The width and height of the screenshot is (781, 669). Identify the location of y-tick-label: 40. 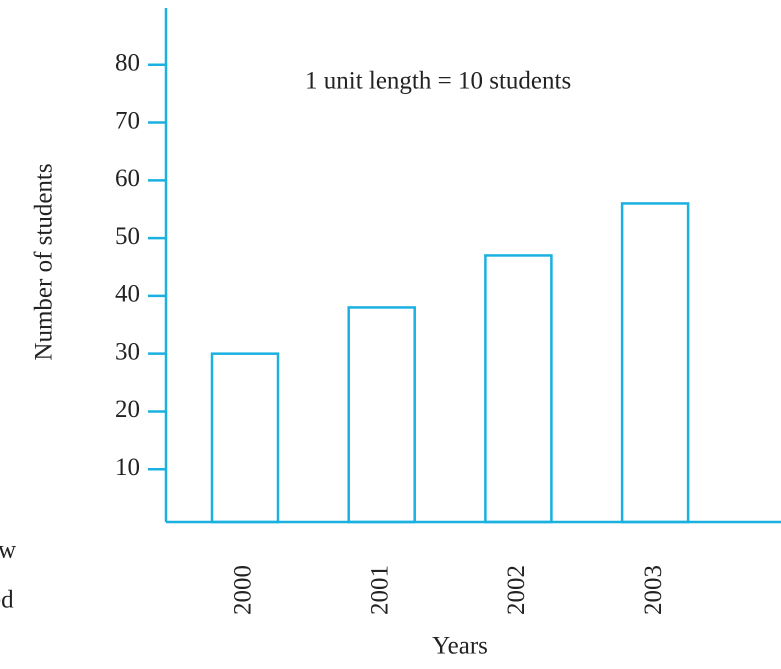
(127, 294).